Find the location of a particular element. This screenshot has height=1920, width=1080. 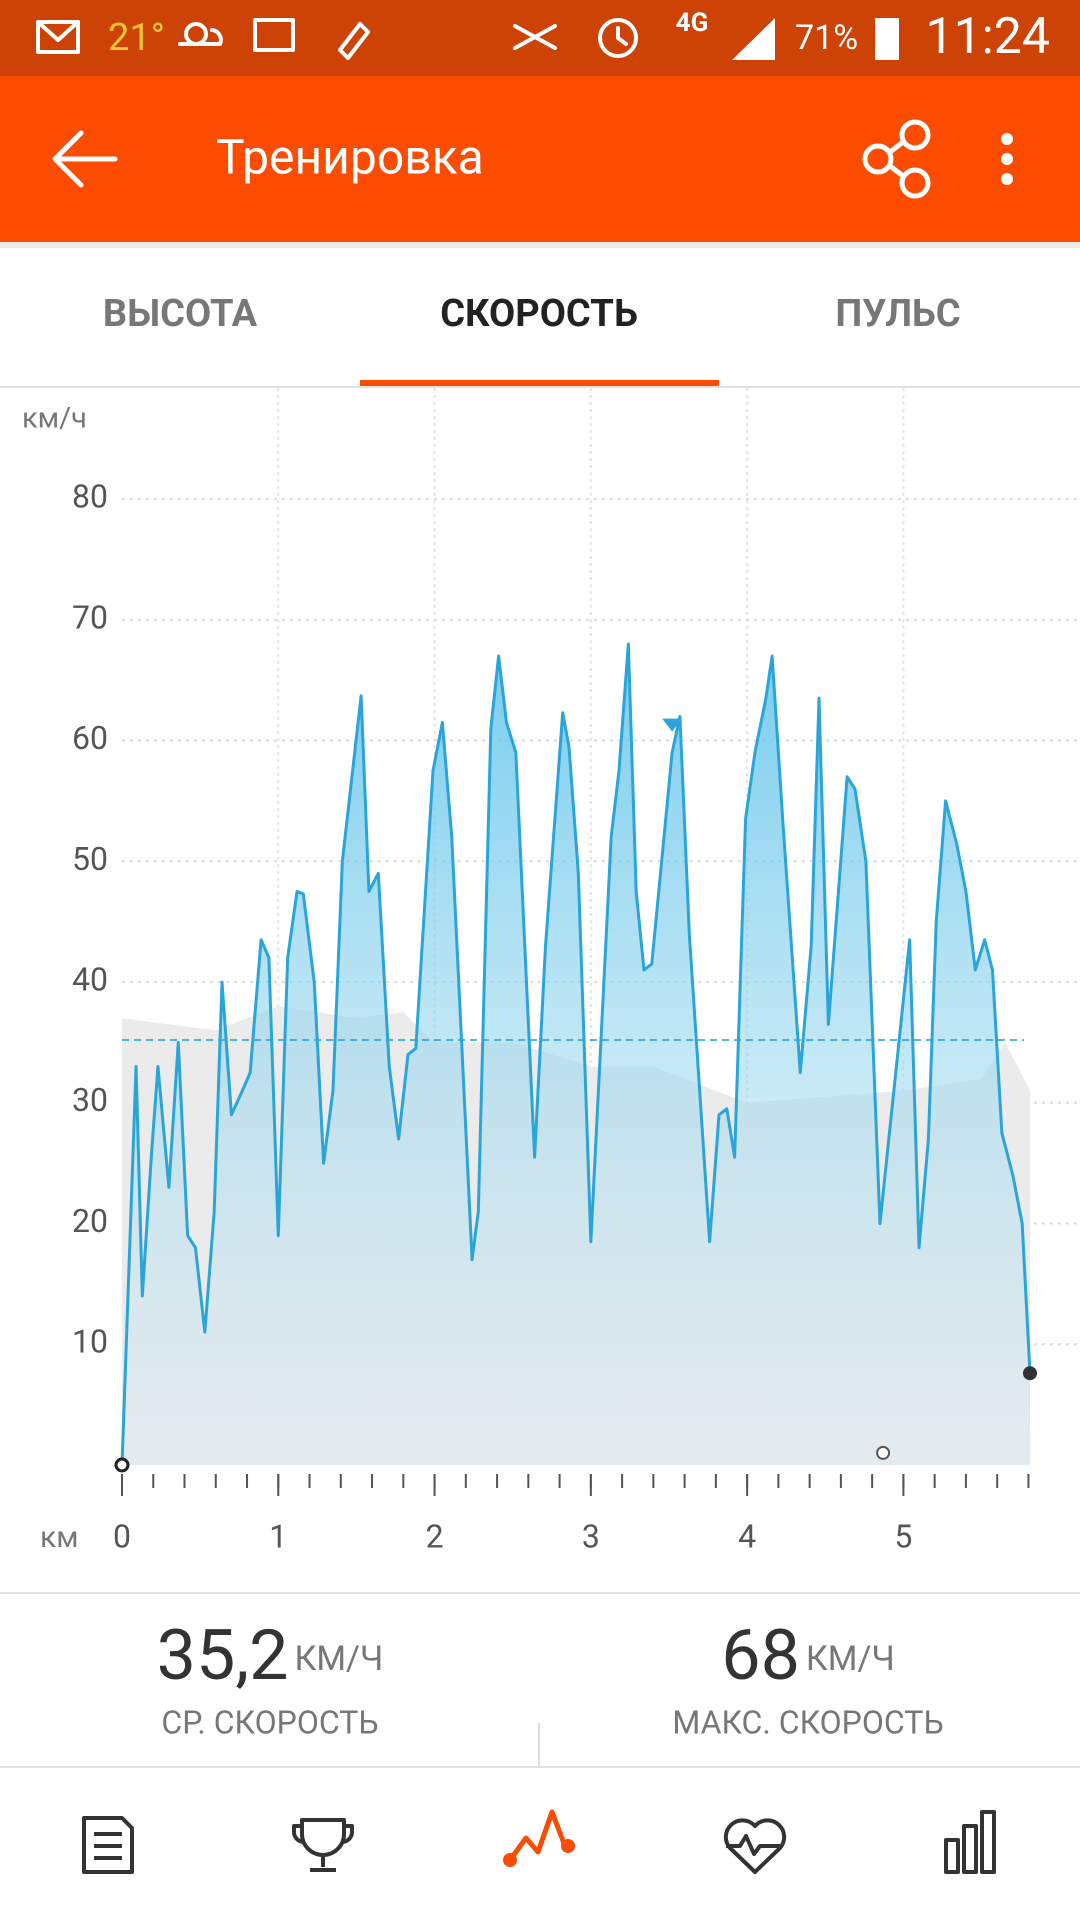

tab-indicator is located at coordinates (539, 383).